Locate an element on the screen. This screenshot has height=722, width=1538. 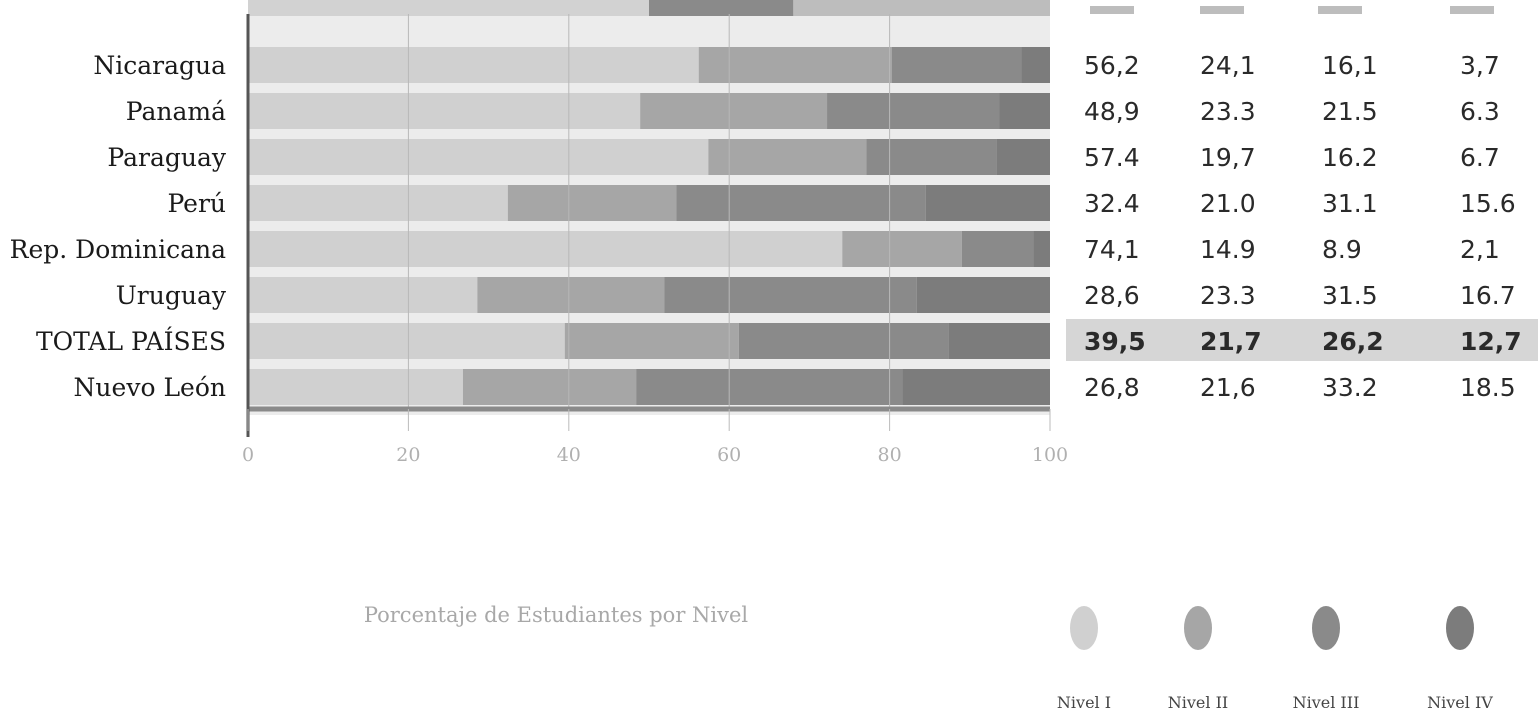
country-label: Paraguay is located at coordinates (166, 157).